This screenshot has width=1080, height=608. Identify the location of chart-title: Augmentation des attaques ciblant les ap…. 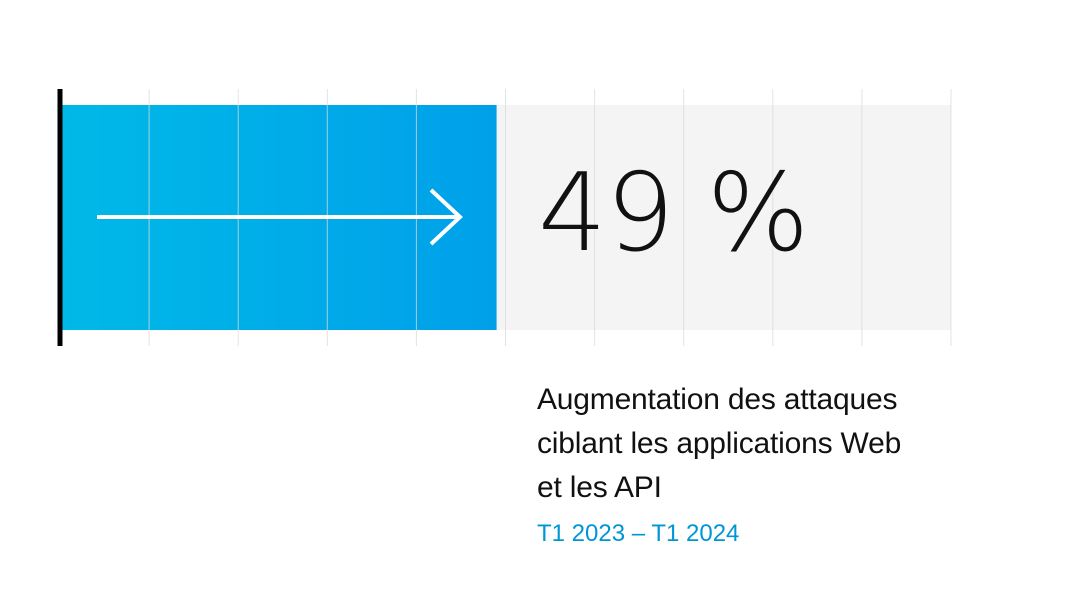
(752, 444).